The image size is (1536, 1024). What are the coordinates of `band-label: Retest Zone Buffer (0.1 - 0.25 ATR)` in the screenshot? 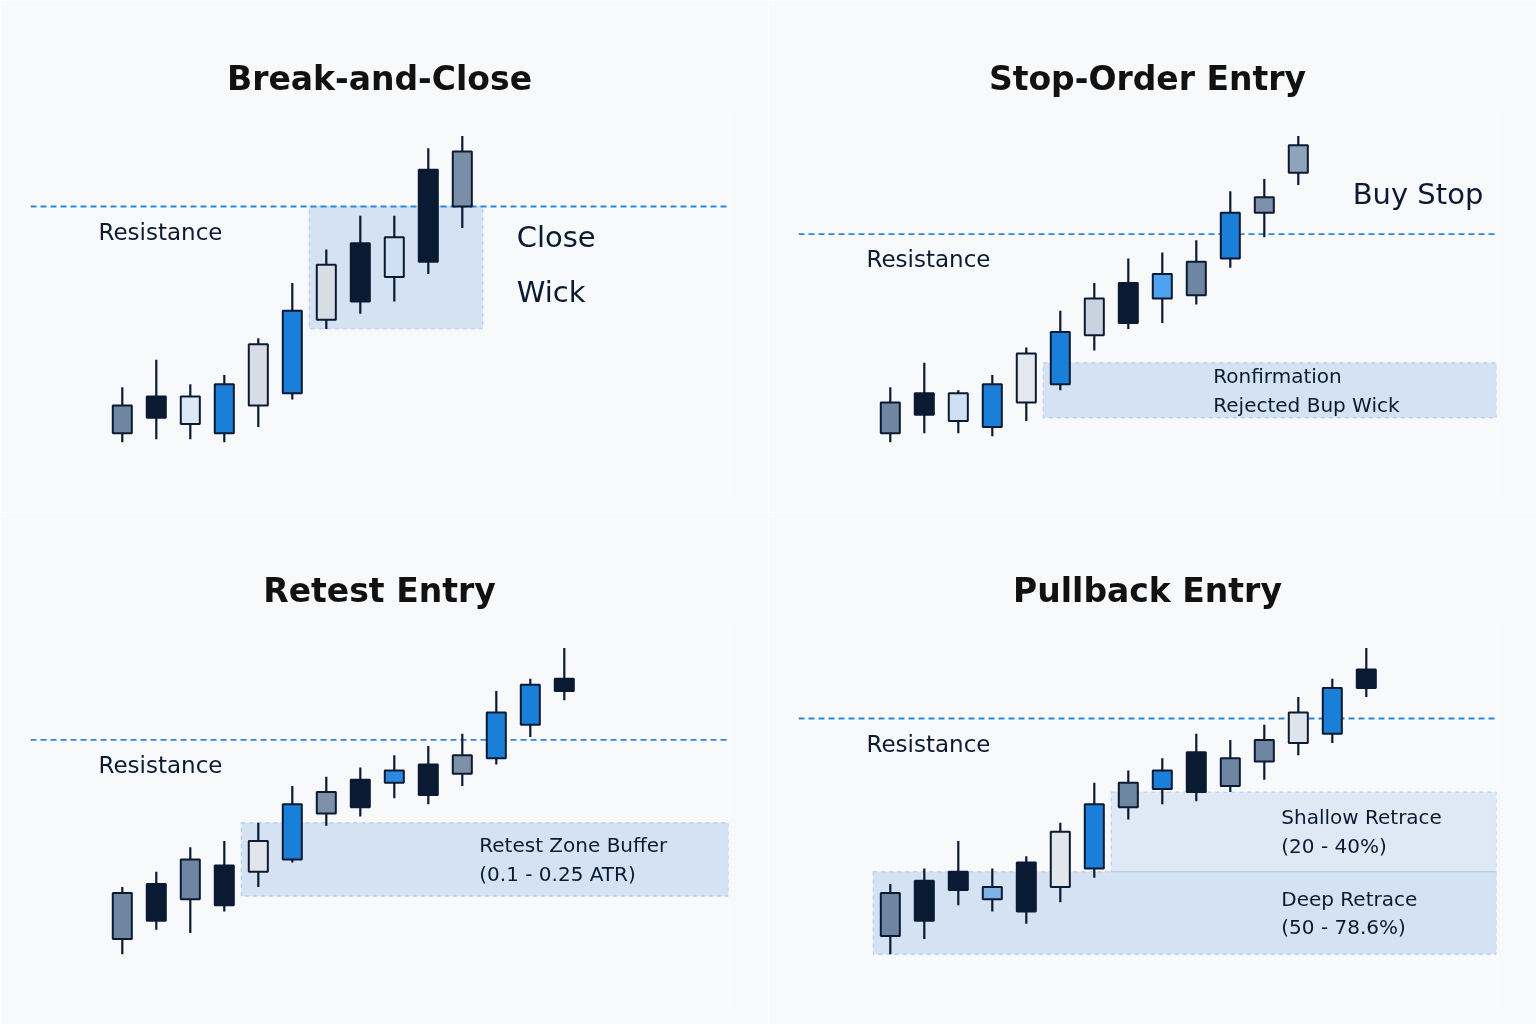 It's located at (574, 859).